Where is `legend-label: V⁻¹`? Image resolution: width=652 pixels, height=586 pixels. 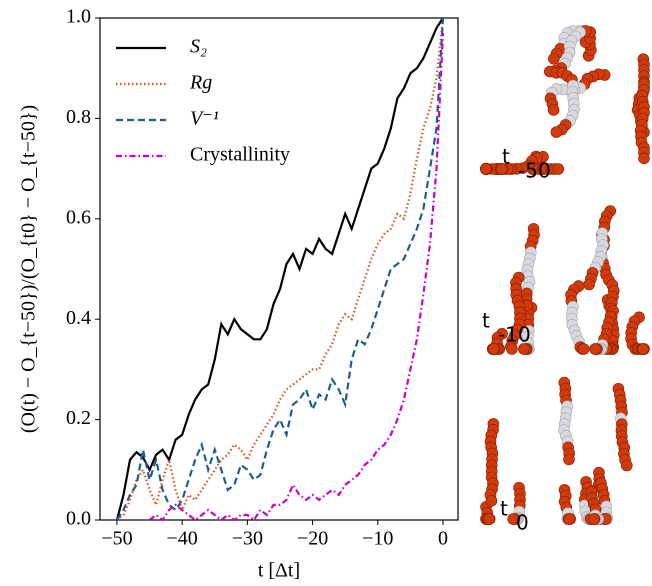 legend-label: V⁻¹ is located at coordinates (204, 119).